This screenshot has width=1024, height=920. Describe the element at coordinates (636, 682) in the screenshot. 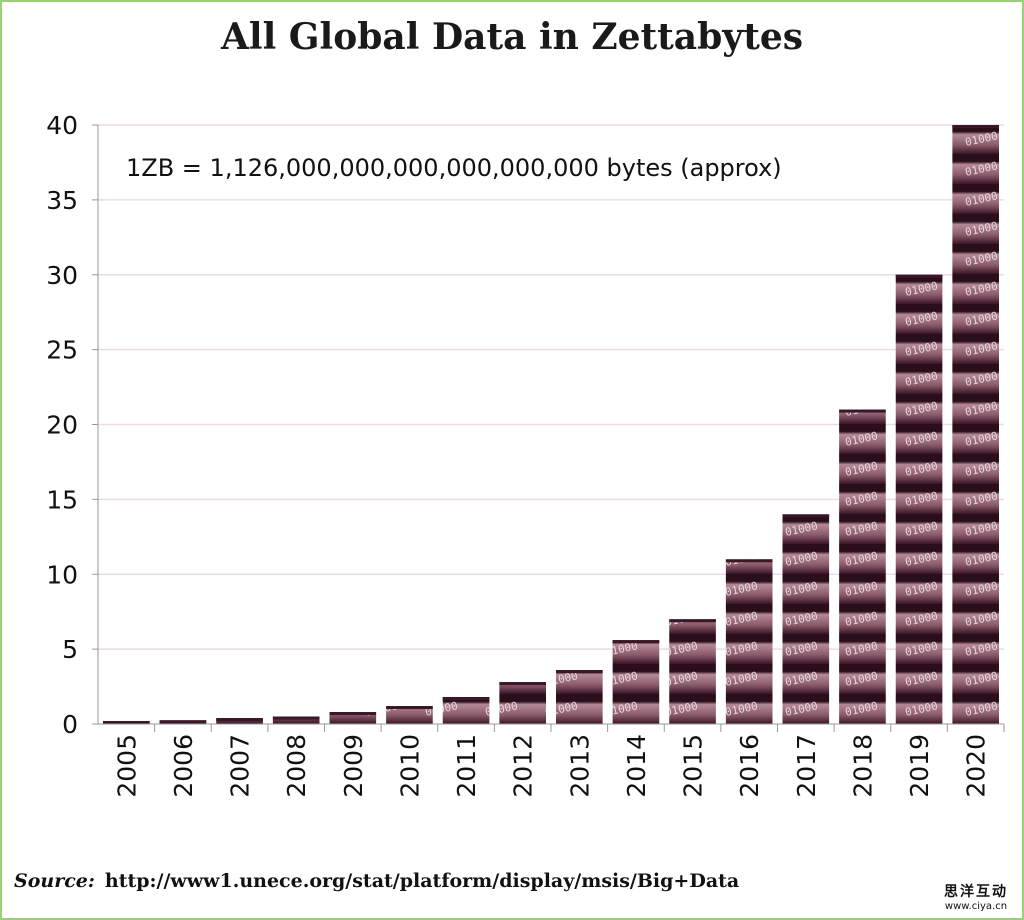

I see `bar-2014` at that location.